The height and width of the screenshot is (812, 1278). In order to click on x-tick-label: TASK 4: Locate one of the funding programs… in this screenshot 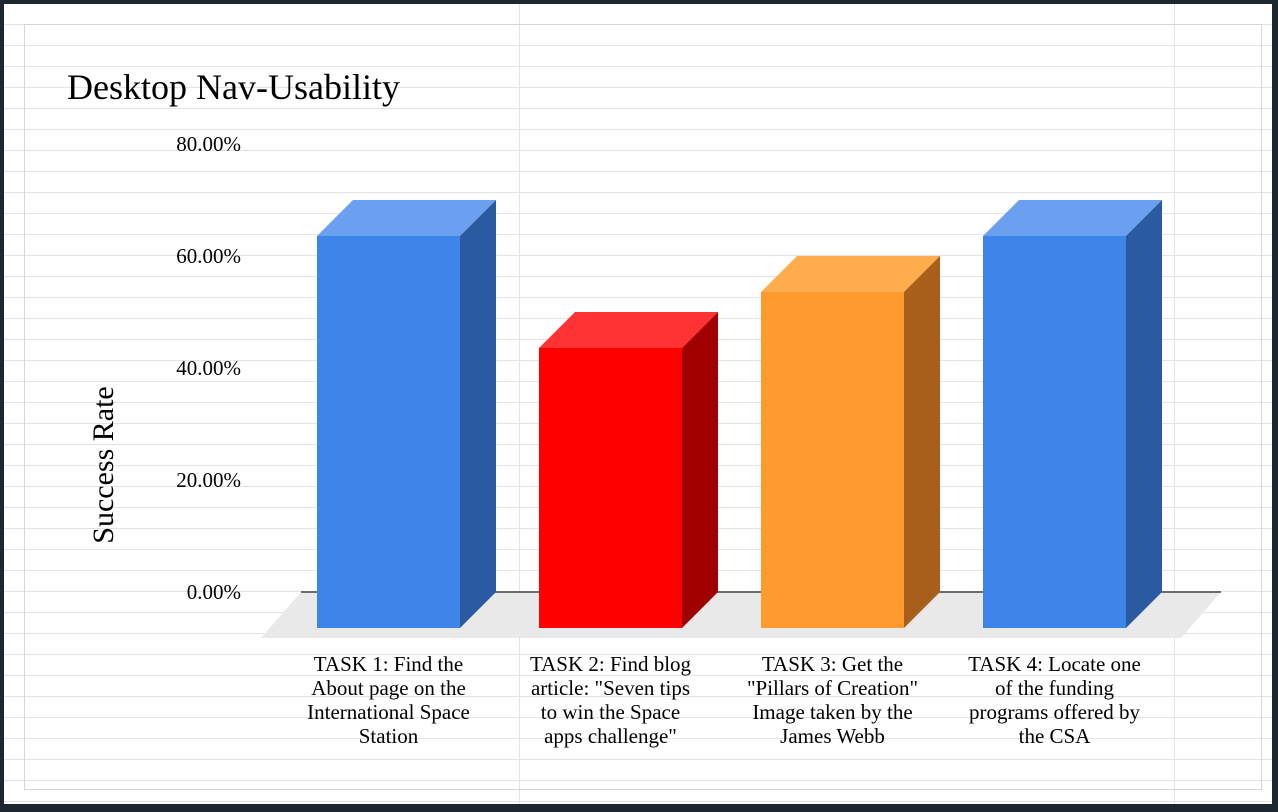, I will do `click(1054, 700)`.